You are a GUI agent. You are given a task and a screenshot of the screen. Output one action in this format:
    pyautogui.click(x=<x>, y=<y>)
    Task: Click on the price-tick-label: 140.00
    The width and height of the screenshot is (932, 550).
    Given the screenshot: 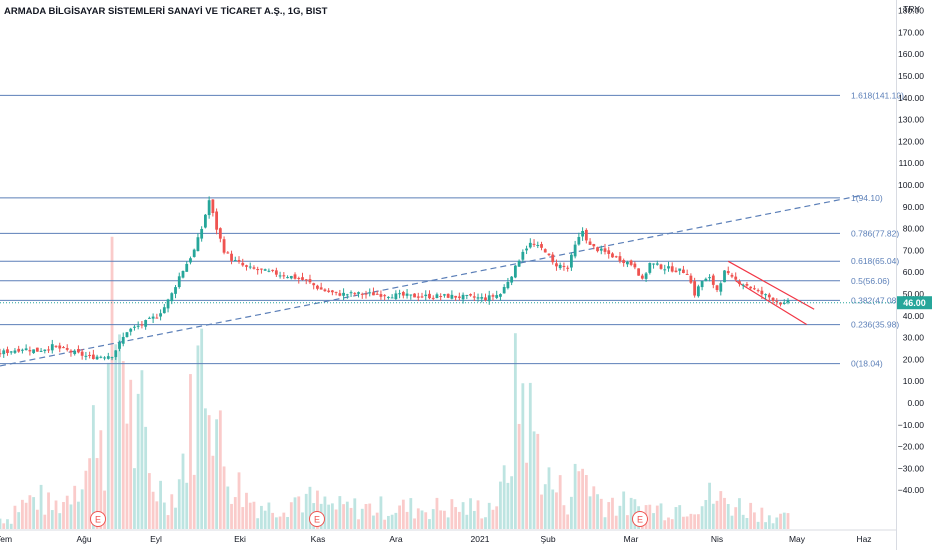 What is the action you would take?
    pyautogui.click(x=911, y=98)
    